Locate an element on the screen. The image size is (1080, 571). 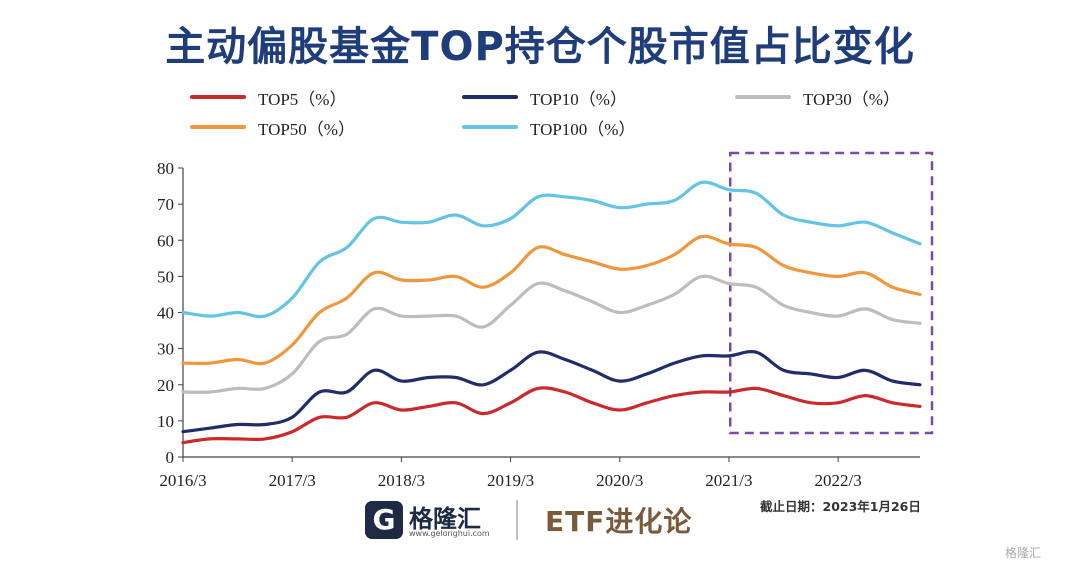
x-tick-label: 2022/3 is located at coordinates (837, 480).